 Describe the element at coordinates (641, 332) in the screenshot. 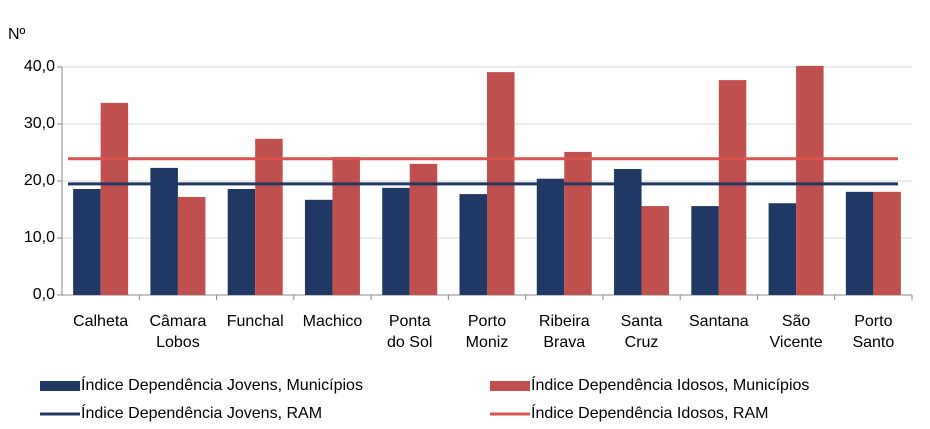

I see `x-tick-label: Santa Cruz` at that location.